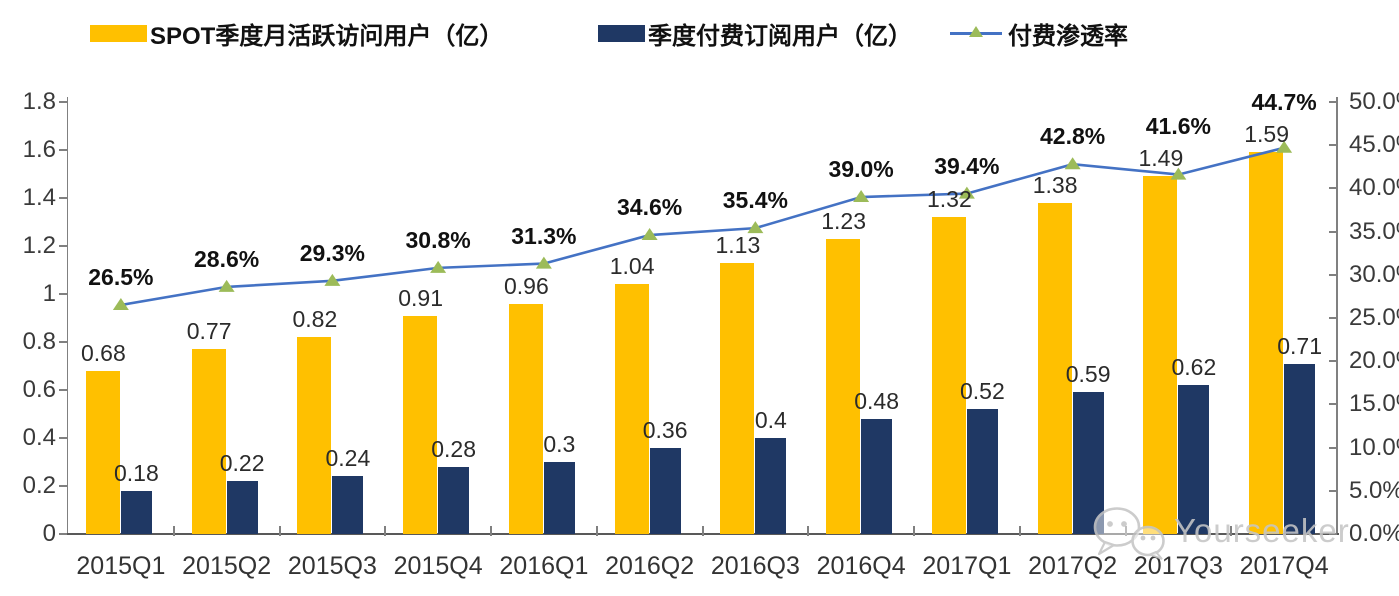  Describe the element at coordinates (780, 36) in the screenshot. I see `legend-label-subscribers: 季度付费订阅用户（亿）` at that location.